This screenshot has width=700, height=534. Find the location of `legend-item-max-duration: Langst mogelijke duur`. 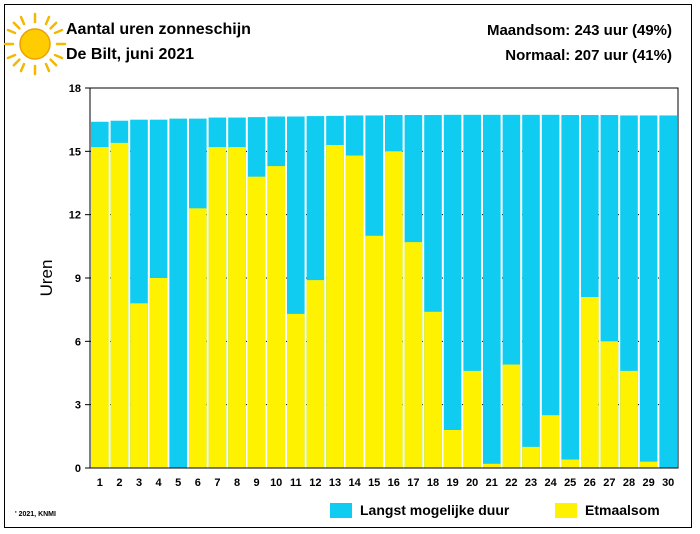

legend-item-max-duration: Langst mogelijke duur is located at coordinates (419, 510).